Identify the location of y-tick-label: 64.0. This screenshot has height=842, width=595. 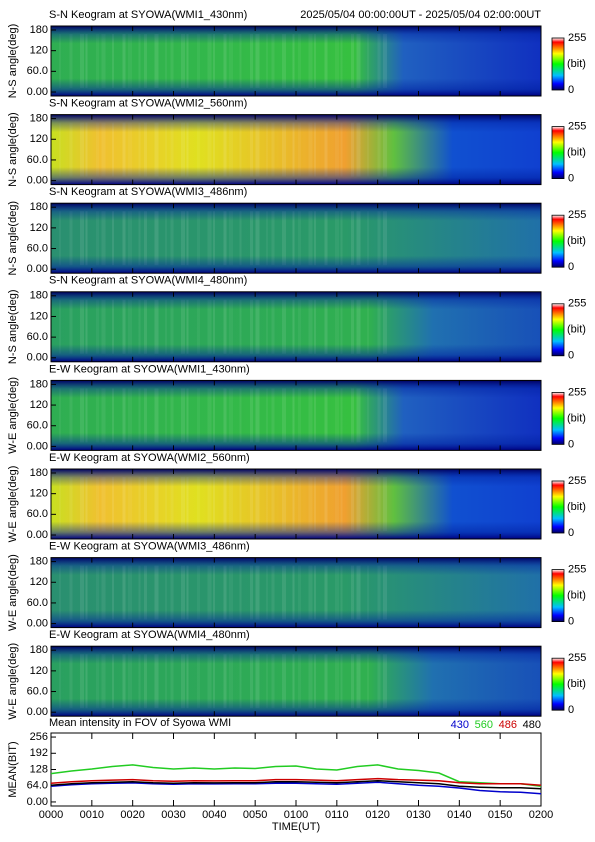
(37, 786).